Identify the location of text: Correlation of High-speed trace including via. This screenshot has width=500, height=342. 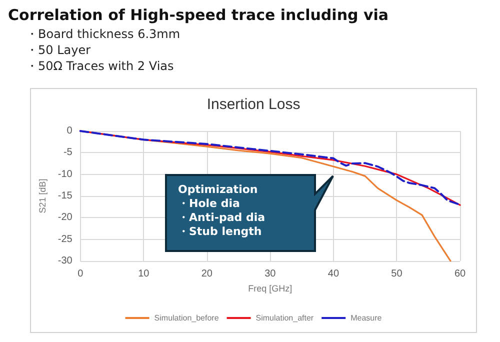
(198, 15).